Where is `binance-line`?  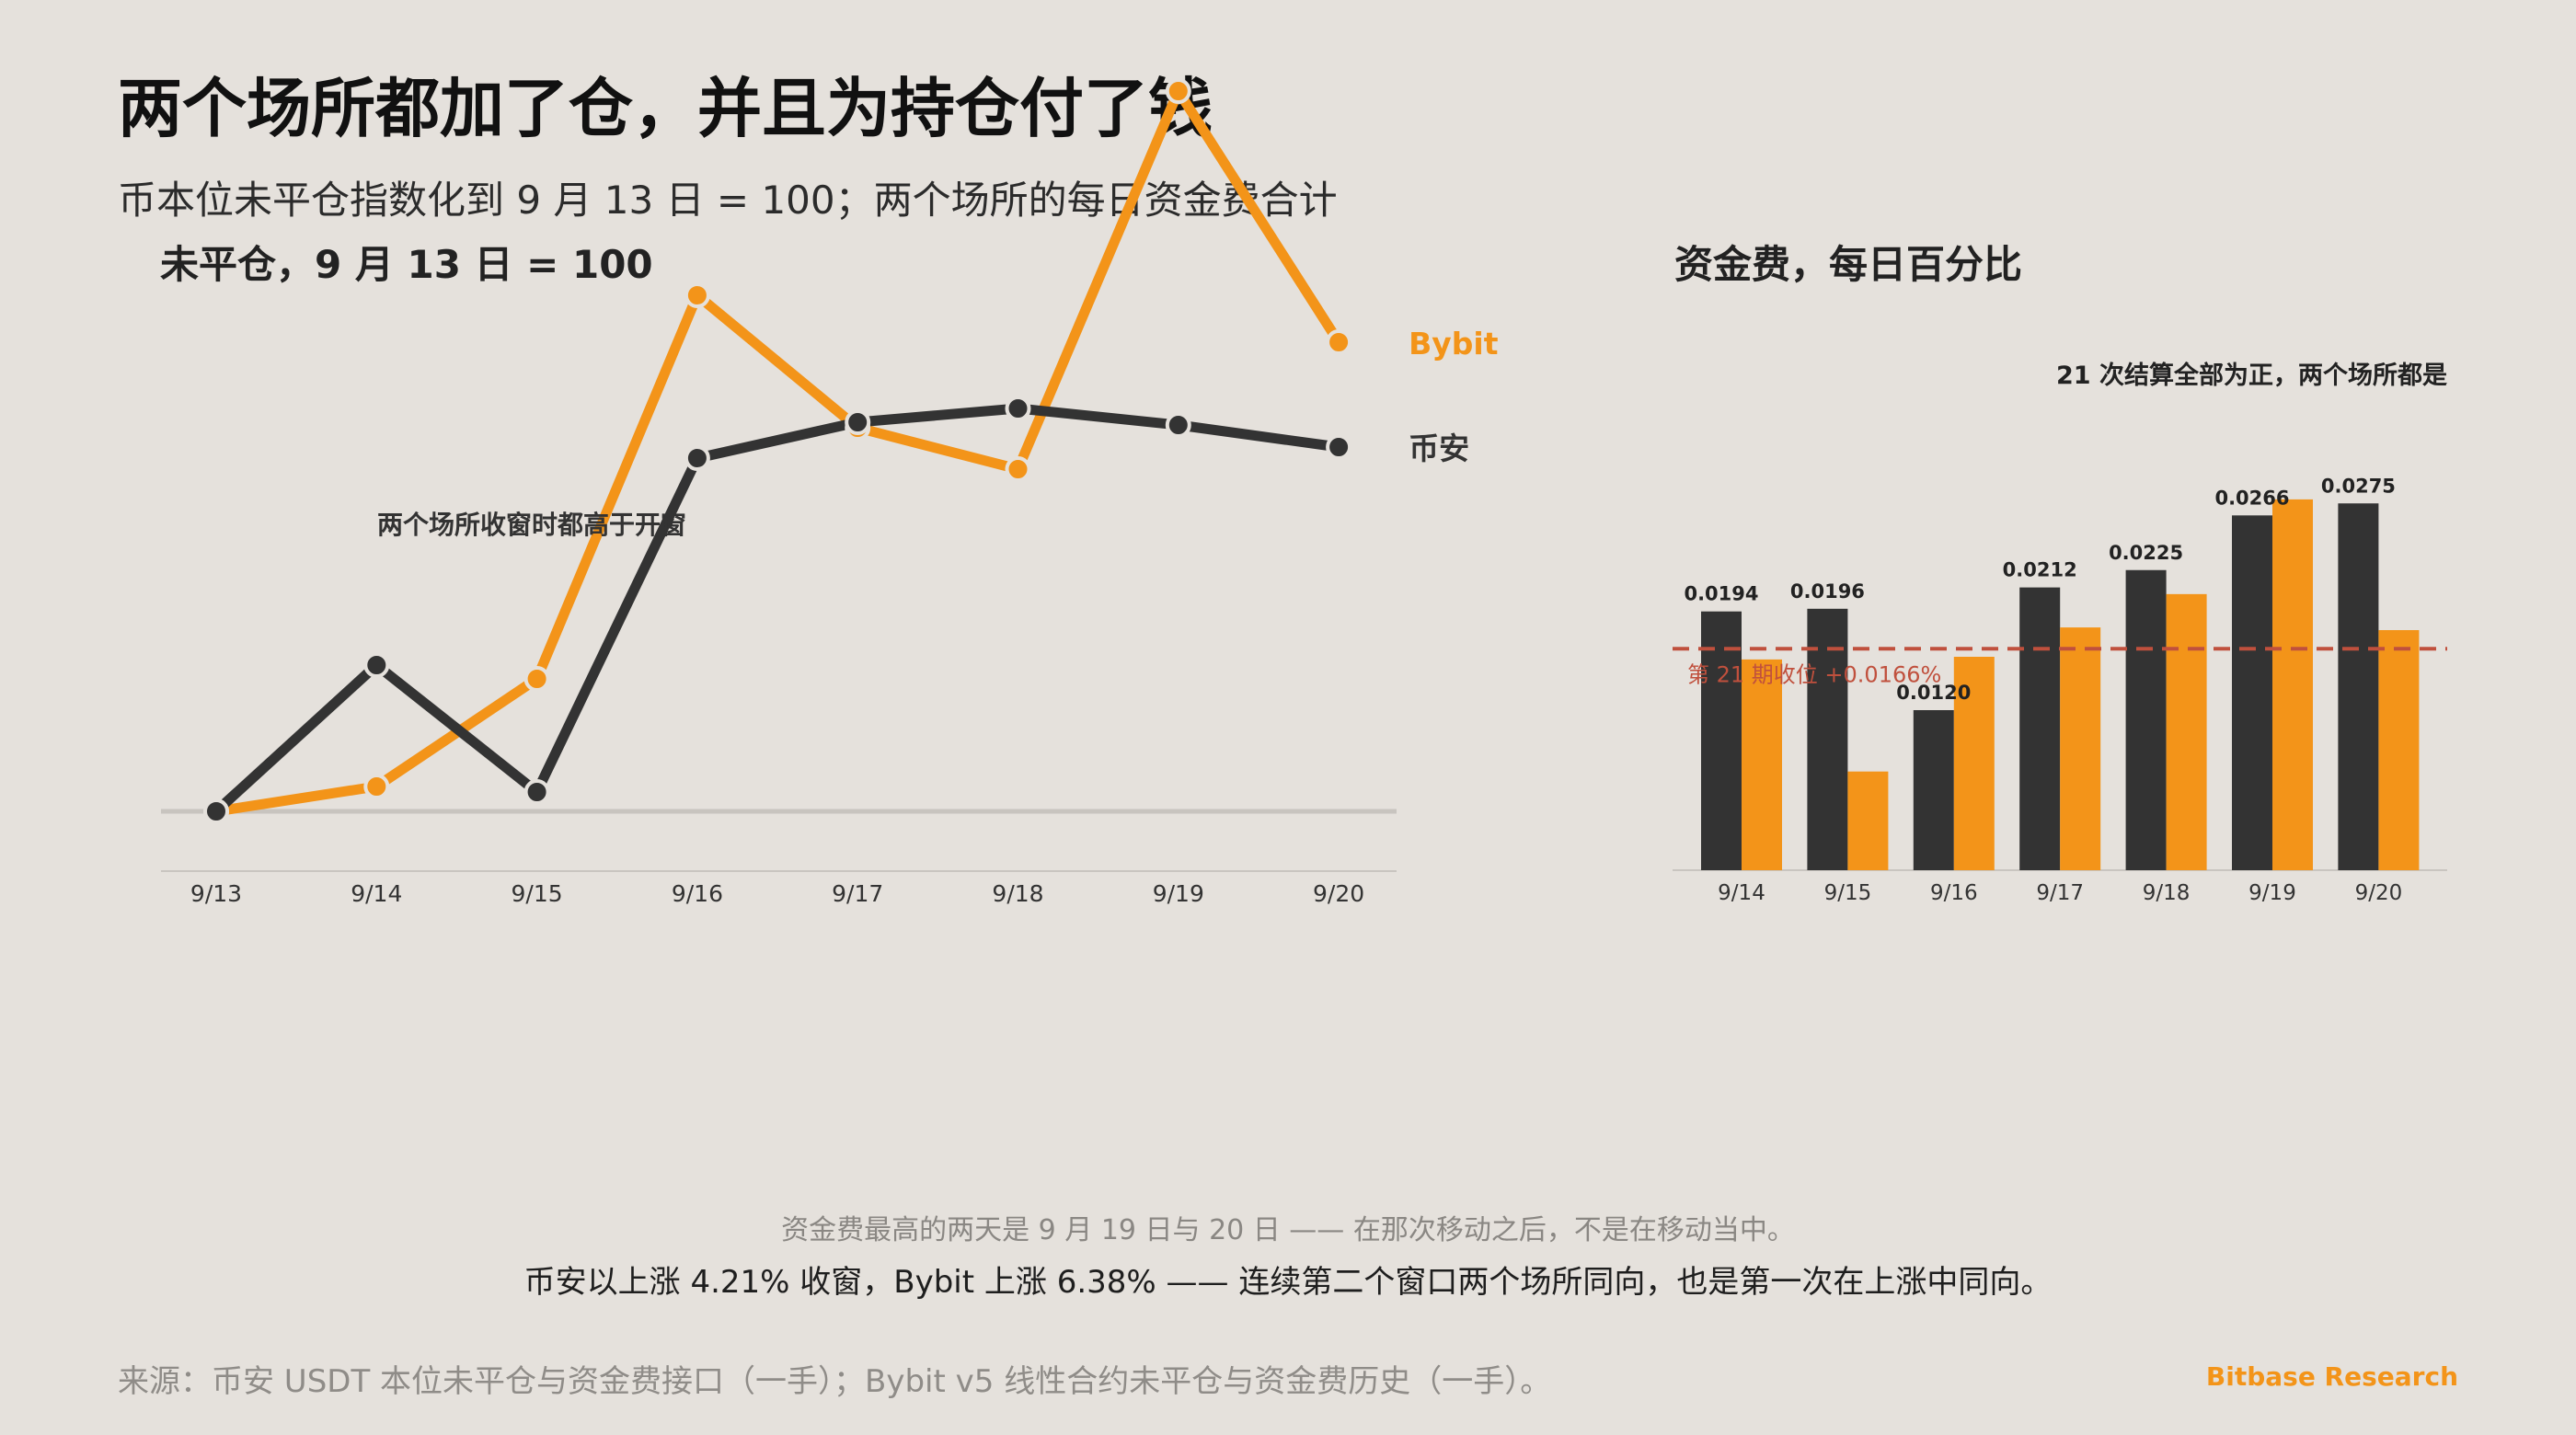
binance-line is located at coordinates (777, 610).